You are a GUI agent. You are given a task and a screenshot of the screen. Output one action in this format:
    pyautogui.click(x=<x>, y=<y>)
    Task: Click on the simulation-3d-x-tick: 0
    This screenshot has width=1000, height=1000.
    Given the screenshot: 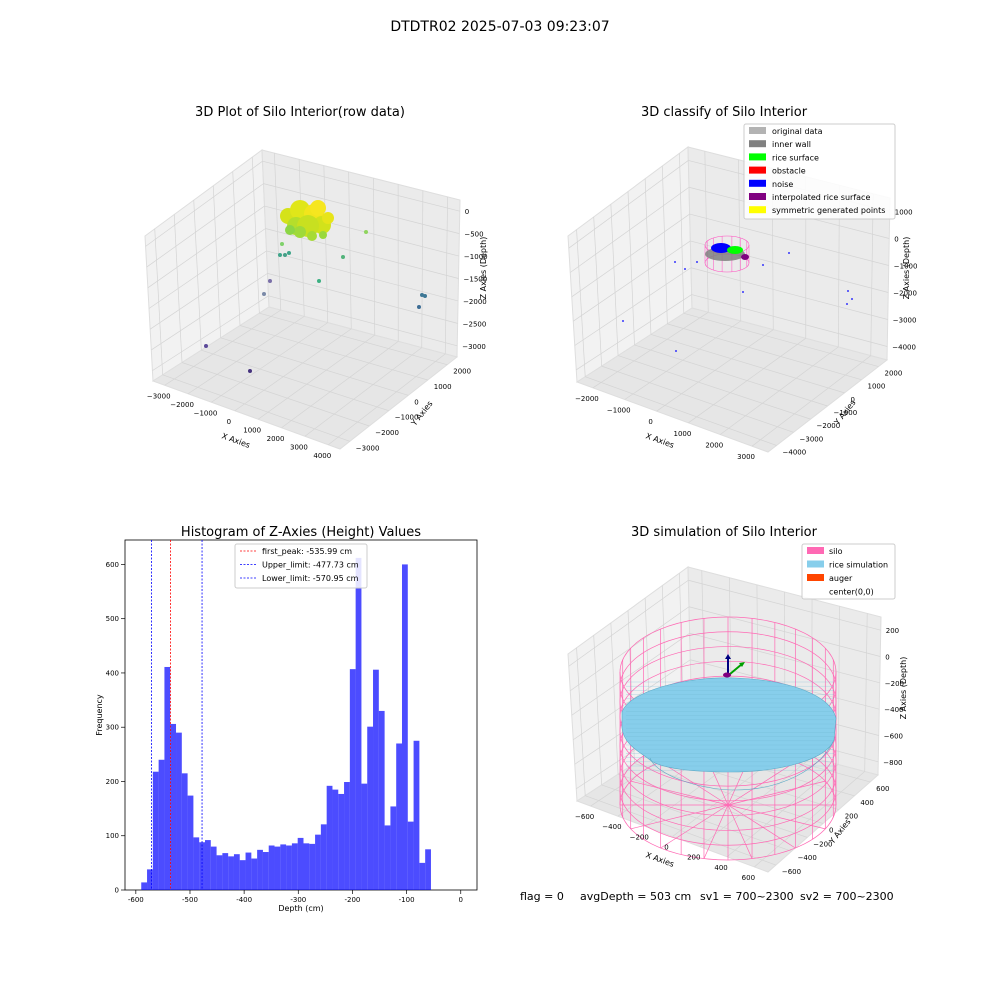 What is the action you would take?
    pyautogui.click(x=666, y=848)
    